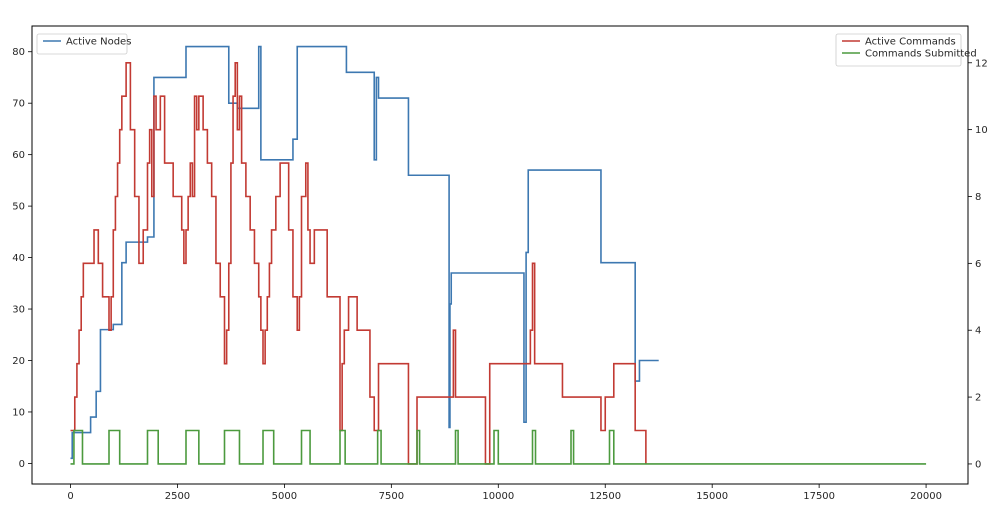 This screenshot has height=508, width=1006. I want to click on right-y-tick-label: 8, so click(978, 197).